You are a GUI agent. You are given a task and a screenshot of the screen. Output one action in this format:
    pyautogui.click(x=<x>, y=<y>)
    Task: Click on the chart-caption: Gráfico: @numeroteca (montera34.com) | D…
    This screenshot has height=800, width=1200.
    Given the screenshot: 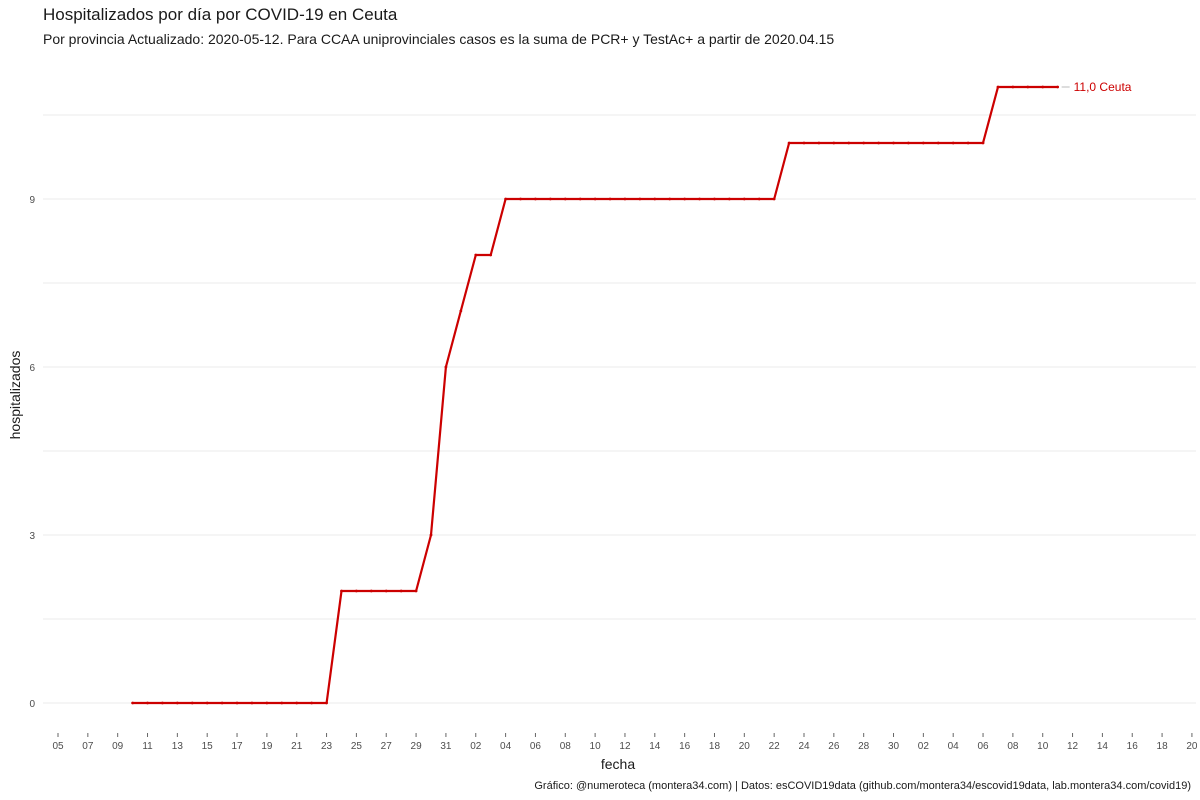 What is the action you would take?
    pyautogui.click(x=862, y=786)
    